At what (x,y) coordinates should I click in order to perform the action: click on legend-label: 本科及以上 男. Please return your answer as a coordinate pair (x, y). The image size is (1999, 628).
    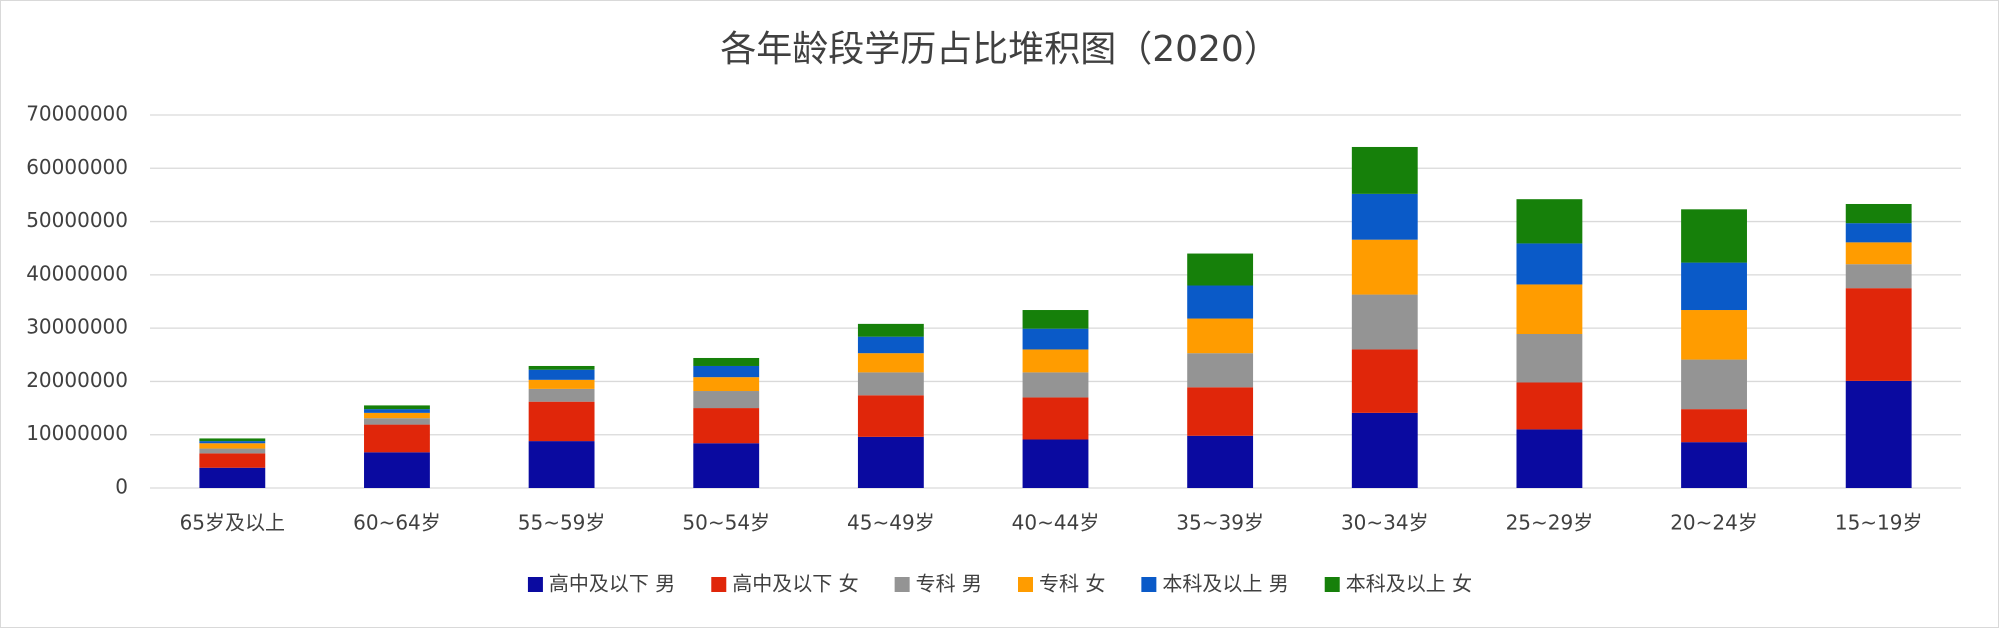
    Looking at the image, I should click on (1225, 584).